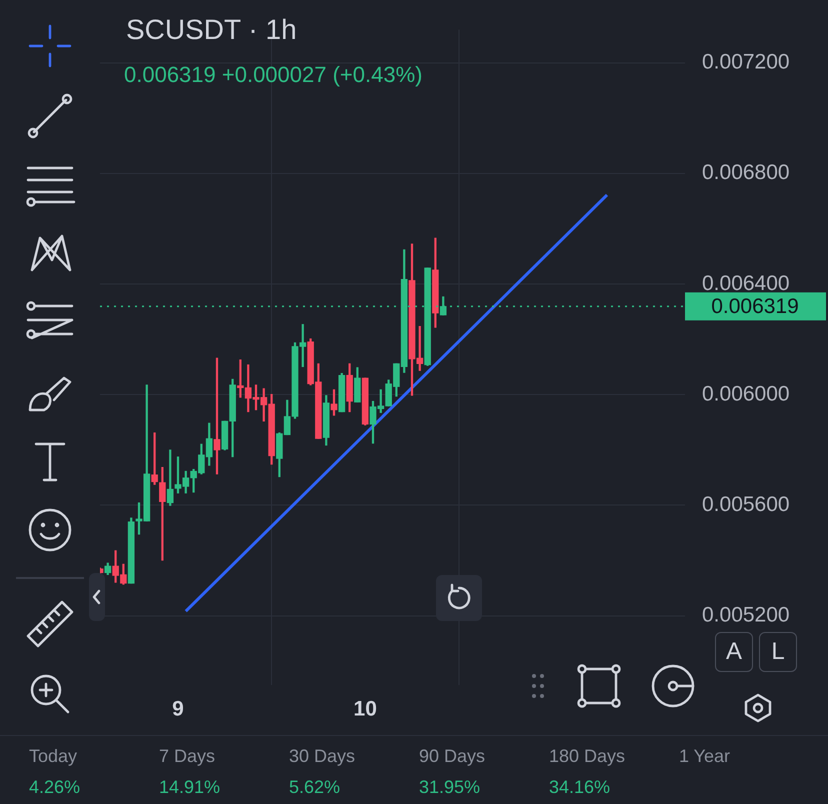 The height and width of the screenshot is (804, 828). I want to click on y-tick-label: 0.006800, so click(746, 172).